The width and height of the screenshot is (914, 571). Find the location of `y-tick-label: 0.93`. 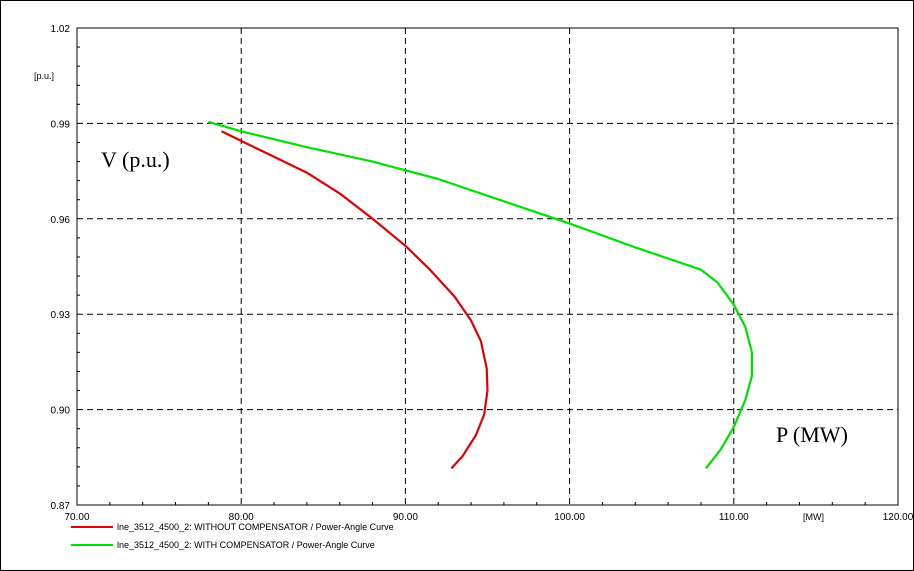

y-tick-label: 0.93 is located at coordinates (61, 315).